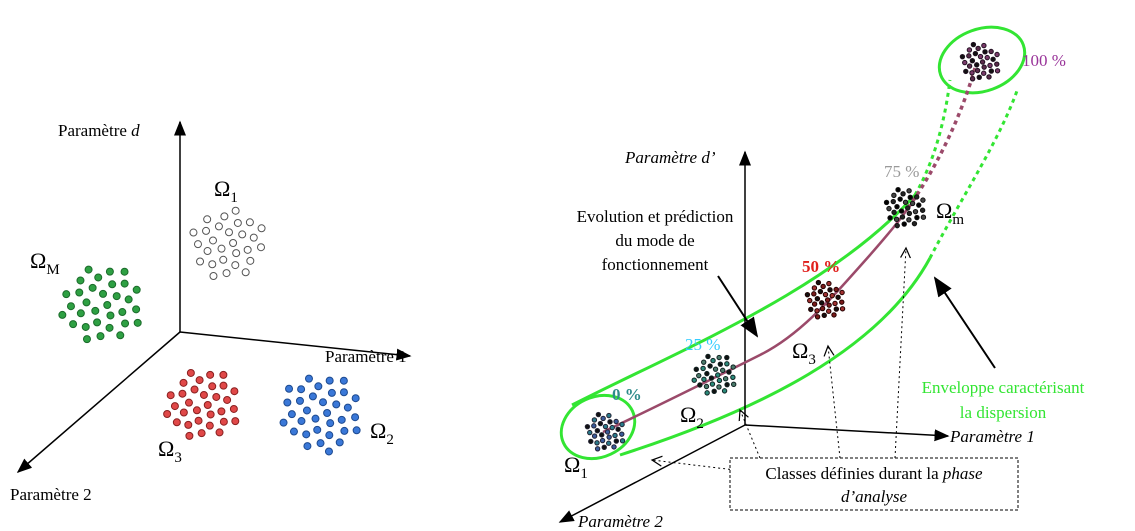  I want to click on sub: 1, so click(234, 198).